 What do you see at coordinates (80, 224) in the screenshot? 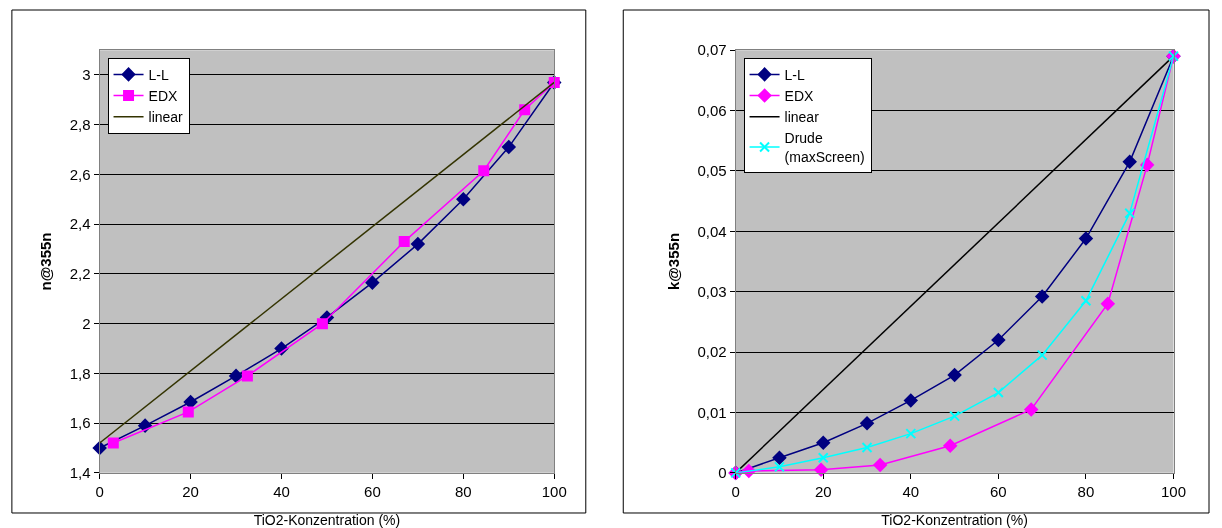
I see `y-tick-label: 2,4` at bounding box center [80, 224].